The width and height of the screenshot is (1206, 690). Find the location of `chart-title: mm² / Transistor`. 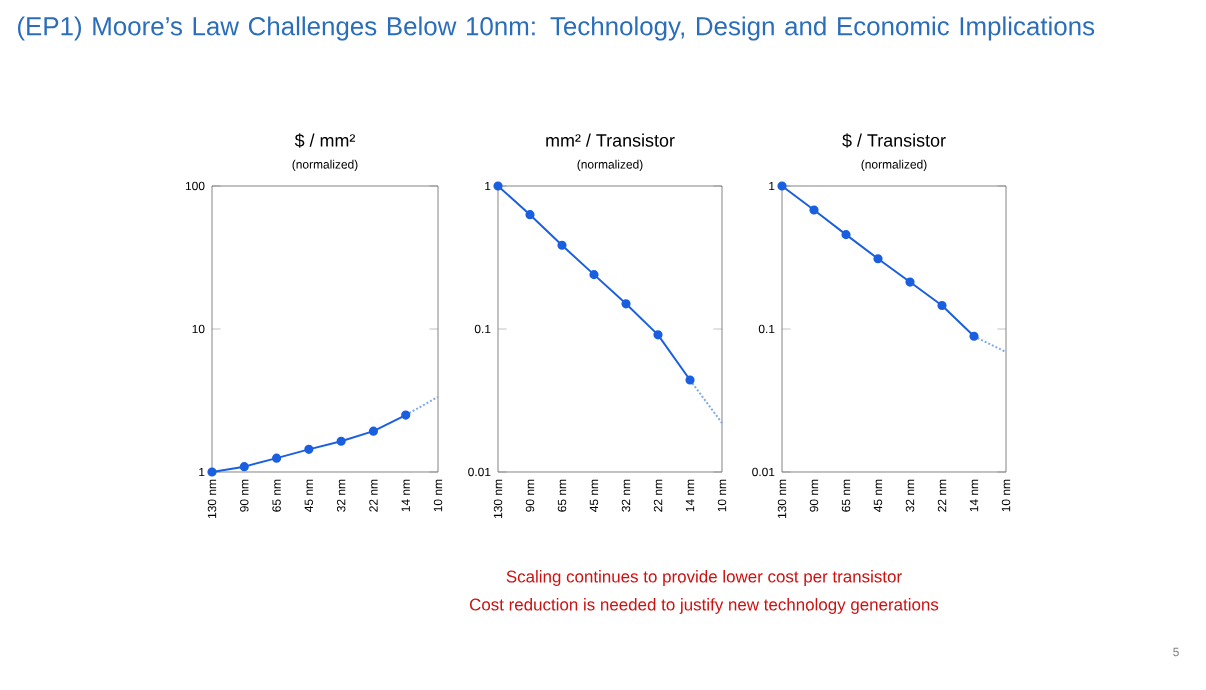

chart-title: mm² / Transistor is located at coordinates (610, 140).